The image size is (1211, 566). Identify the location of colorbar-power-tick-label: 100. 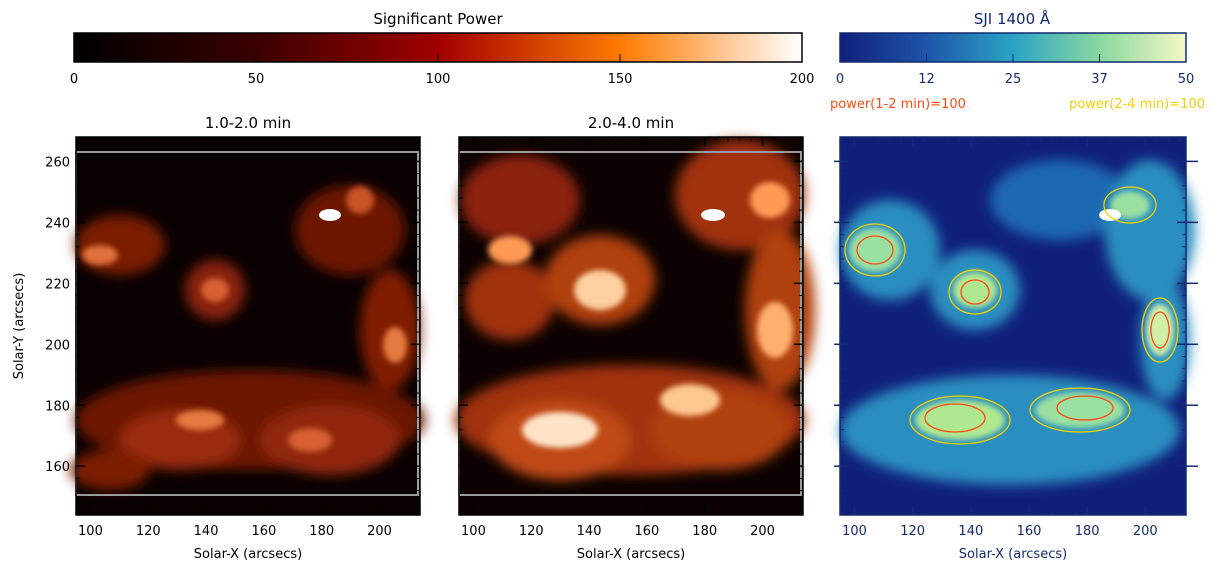
(438, 79).